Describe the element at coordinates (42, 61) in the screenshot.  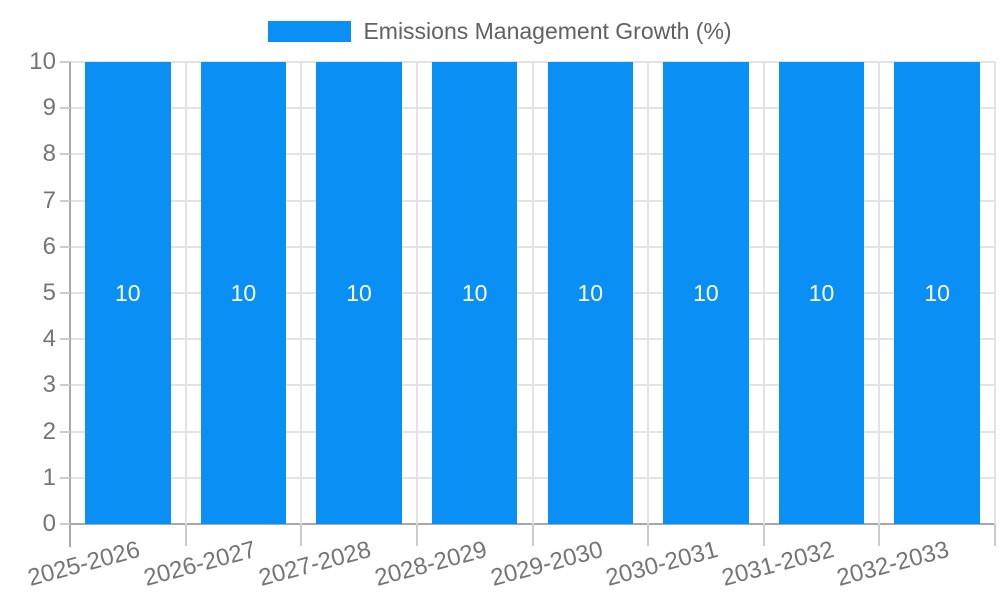
I see `y-tick-label: 10` at that location.